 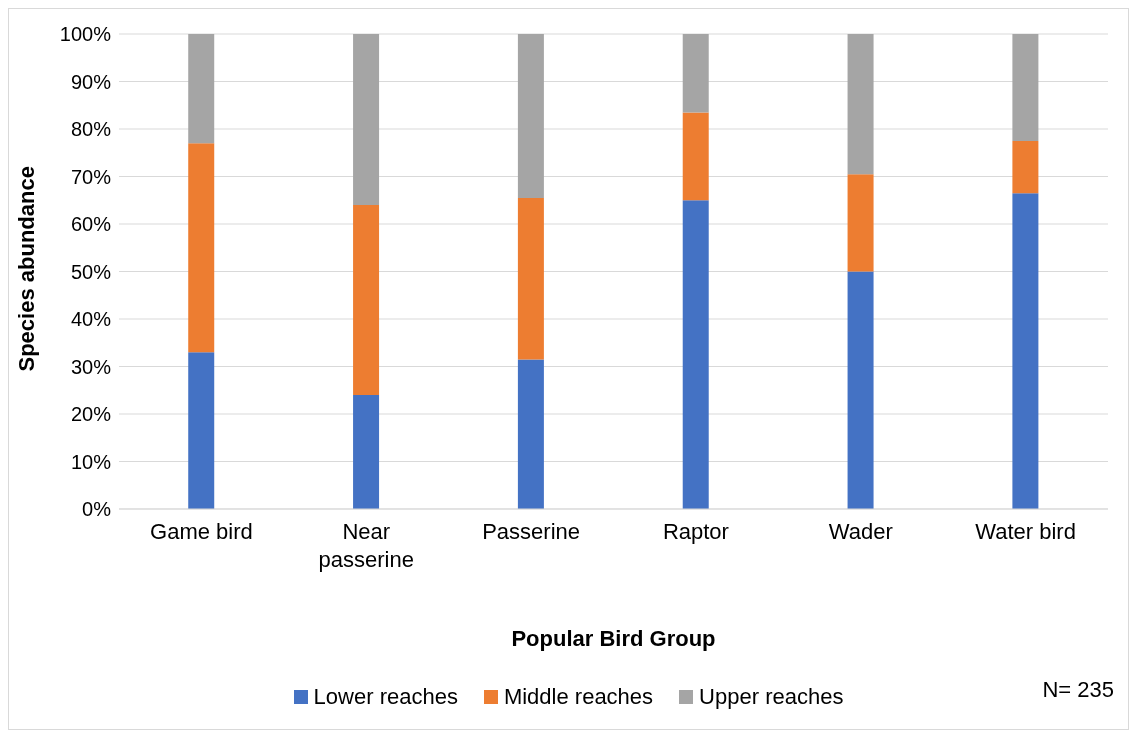 What do you see at coordinates (201, 531) in the screenshot?
I see `x-tick-label: Game bird` at bounding box center [201, 531].